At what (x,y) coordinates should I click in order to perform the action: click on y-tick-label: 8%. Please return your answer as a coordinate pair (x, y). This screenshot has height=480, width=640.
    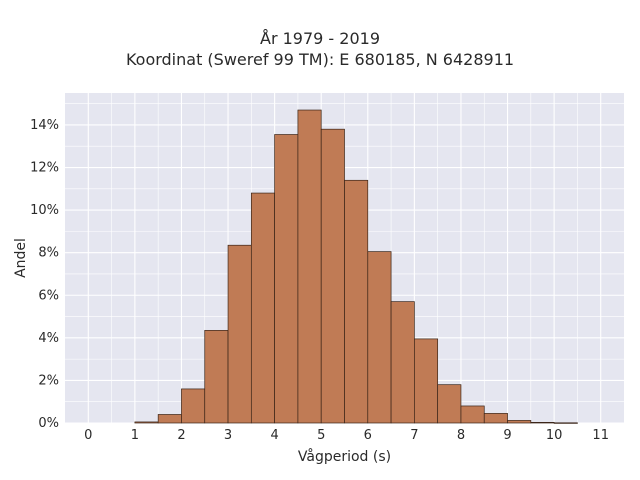
    Looking at the image, I should click on (48, 253).